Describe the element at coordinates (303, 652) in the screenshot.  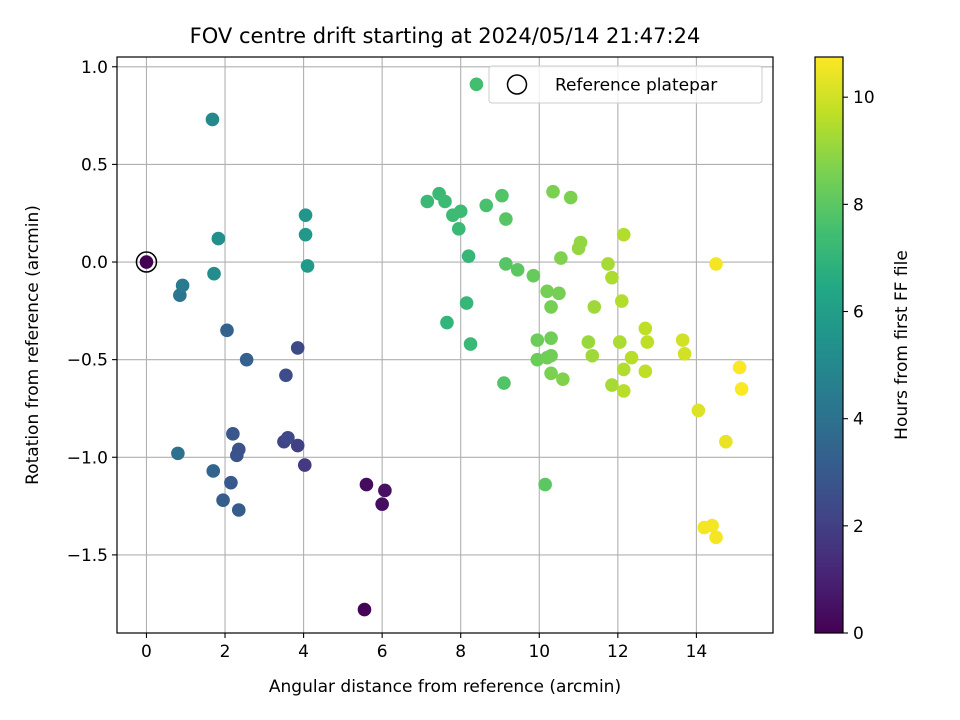
I see `x-tick-label: 4` at that location.